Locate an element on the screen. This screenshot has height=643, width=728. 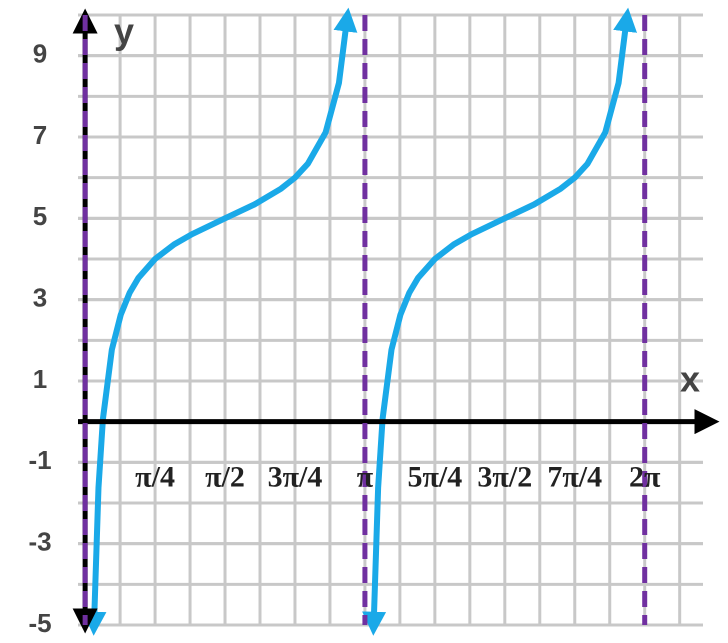
y-tick-label: 3 is located at coordinates (40, 298).